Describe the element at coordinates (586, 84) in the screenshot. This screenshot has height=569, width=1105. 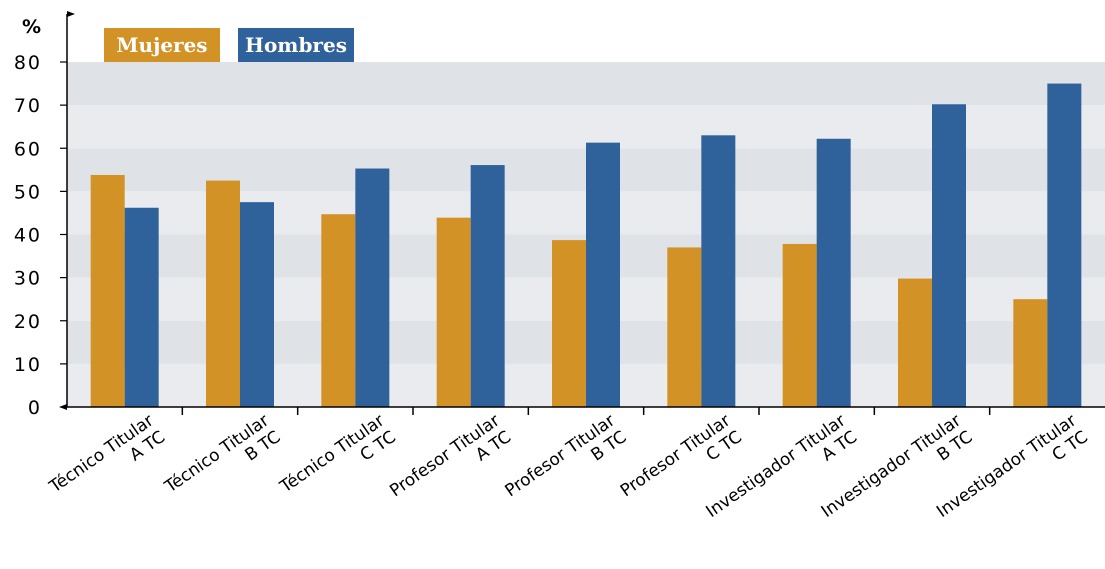
I see `grid-band` at that location.